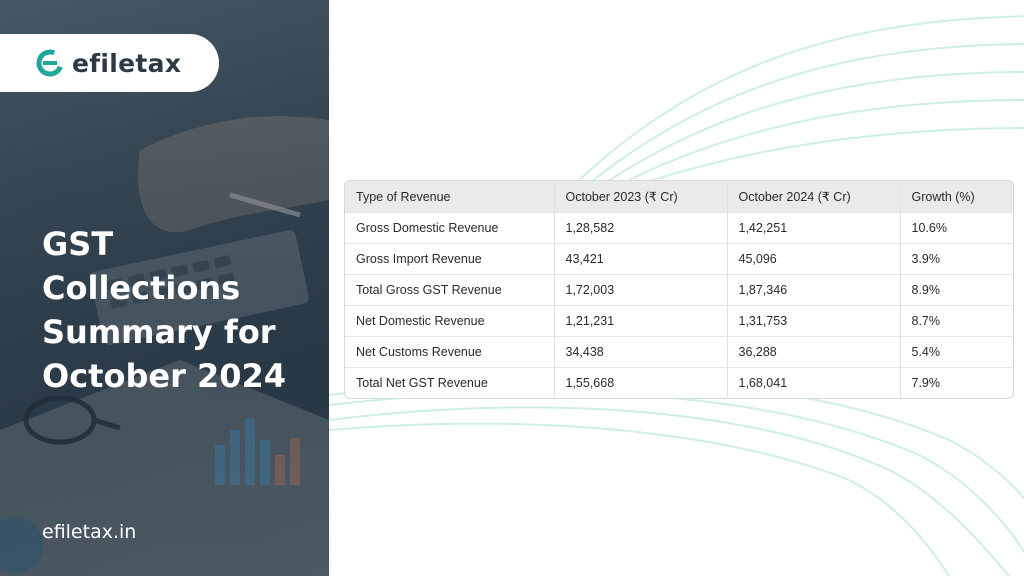  What do you see at coordinates (164, 376) in the screenshot?
I see `title-line: October 2024` at bounding box center [164, 376].